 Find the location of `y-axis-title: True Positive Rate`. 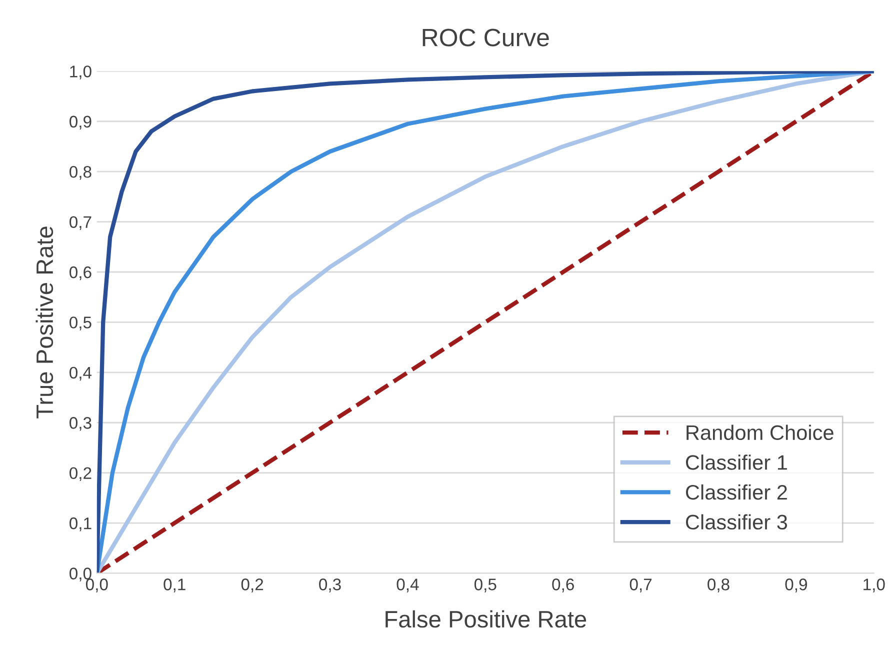

y-axis-title: True Positive Rate is located at coordinates (45, 322).